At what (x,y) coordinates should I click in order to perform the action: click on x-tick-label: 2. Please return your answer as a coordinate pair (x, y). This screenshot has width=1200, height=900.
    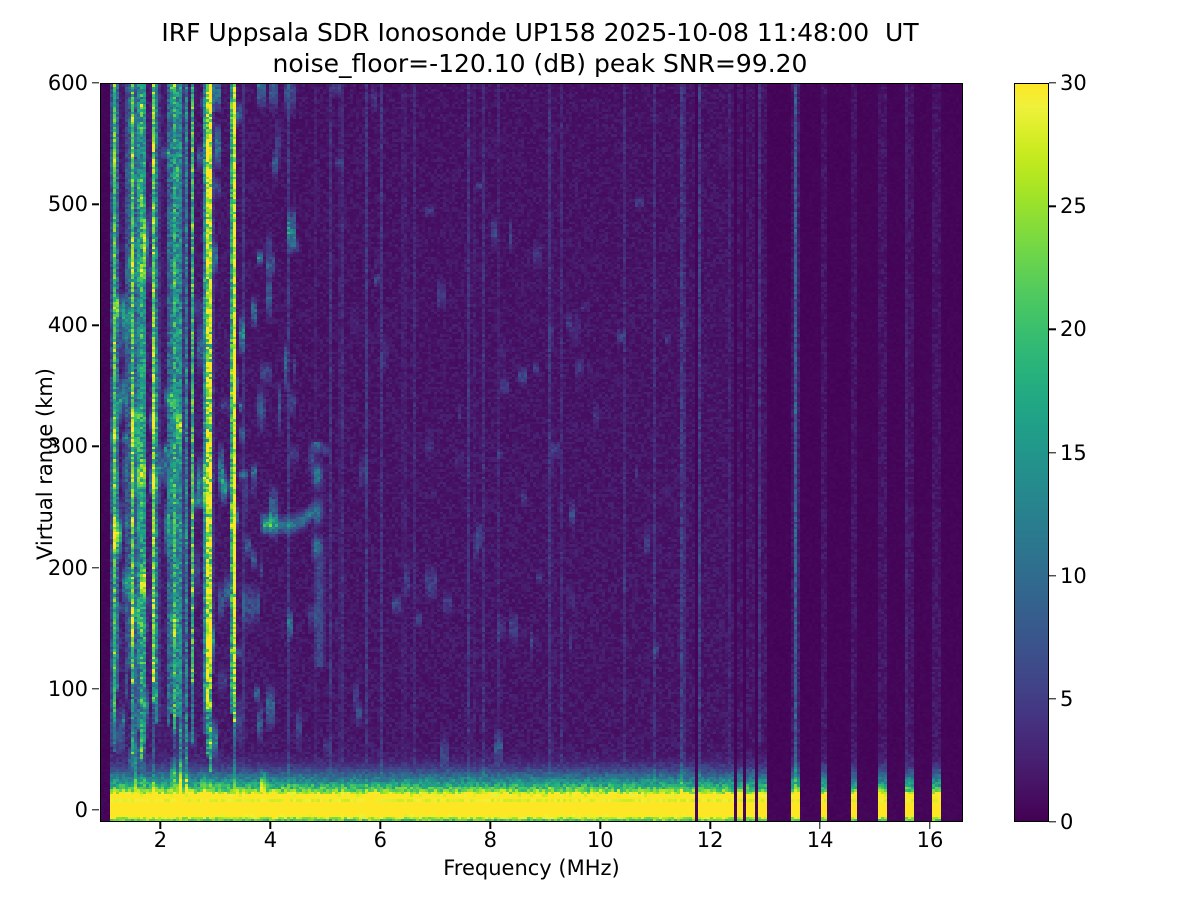
    Looking at the image, I should click on (160, 840).